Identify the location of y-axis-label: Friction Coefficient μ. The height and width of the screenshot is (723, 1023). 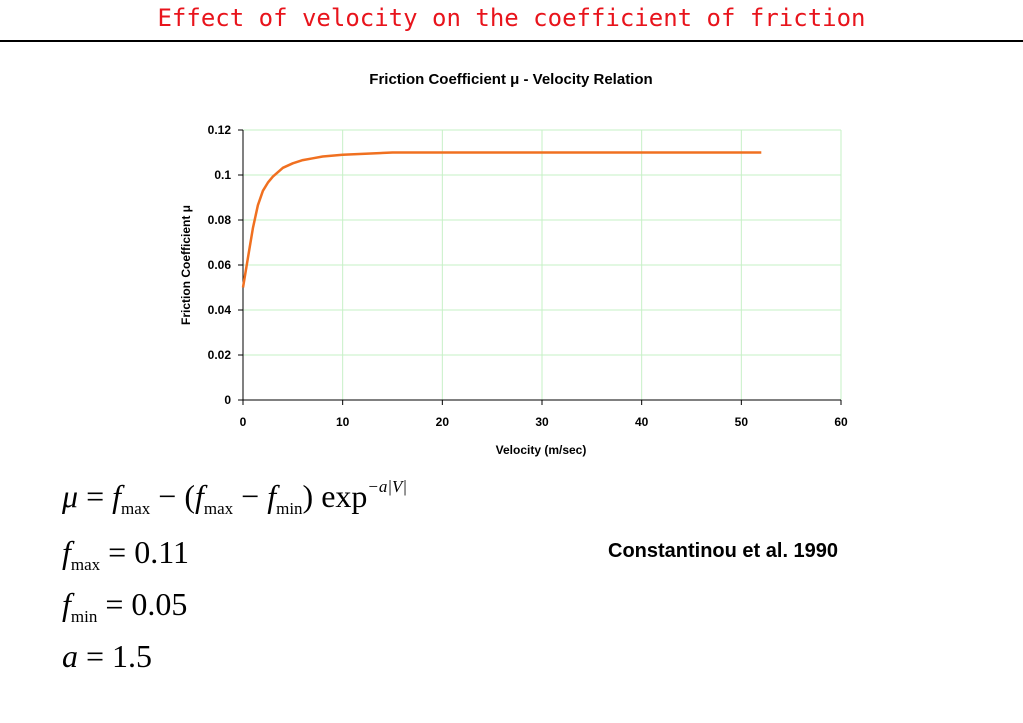
(186, 265).